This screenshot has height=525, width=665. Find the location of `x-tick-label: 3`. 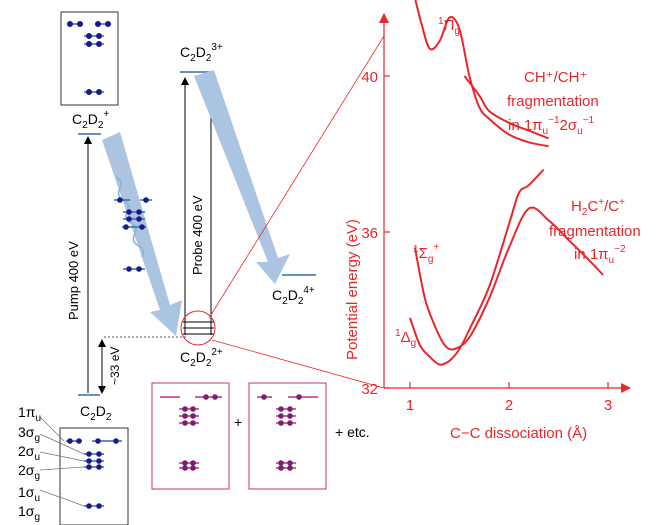

x-tick-label: 3 is located at coordinates (608, 405).